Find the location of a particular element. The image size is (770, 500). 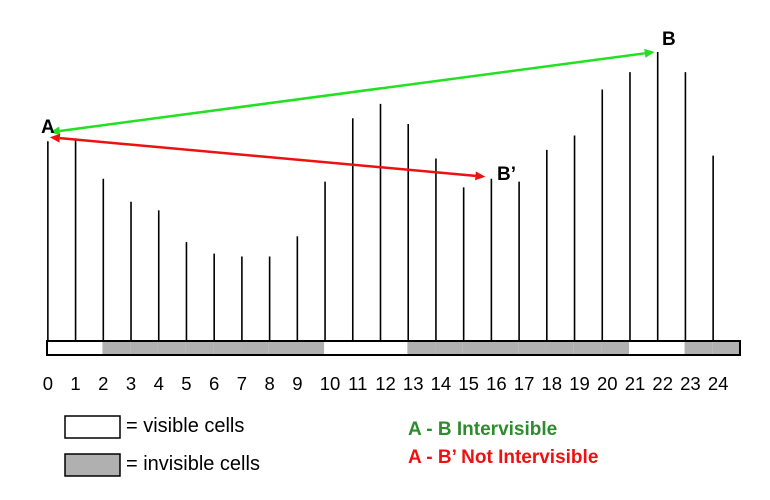

legend-invisible-label: = invisible cells is located at coordinates (193, 464).